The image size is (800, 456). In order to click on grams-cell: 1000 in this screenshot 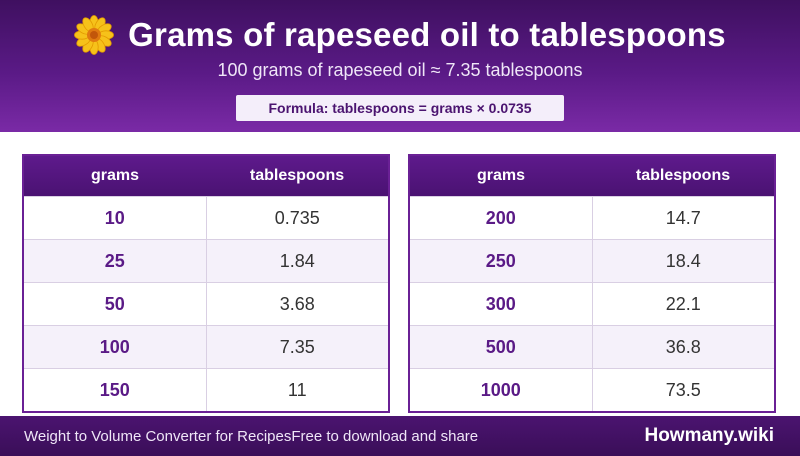, I will do `click(501, 389)`.